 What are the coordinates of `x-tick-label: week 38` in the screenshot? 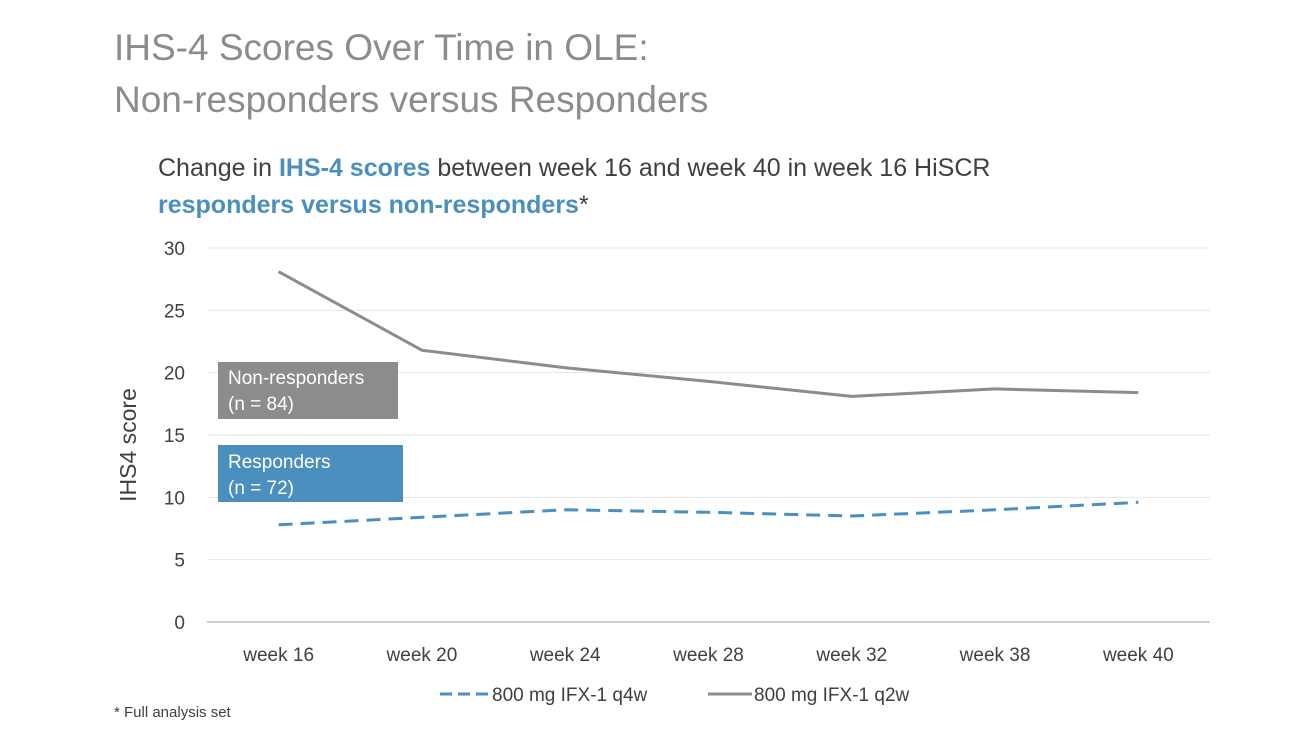 It's located at (995, 655).